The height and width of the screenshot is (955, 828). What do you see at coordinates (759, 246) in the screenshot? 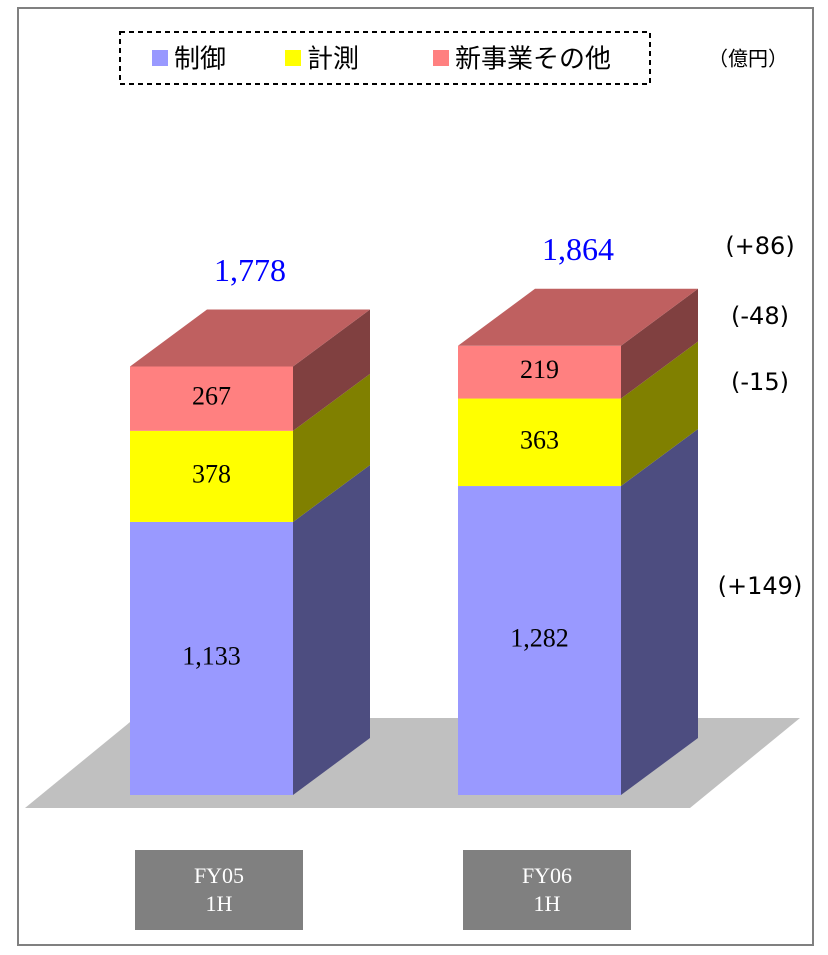
I see `annotation: (+86)` at bounding box center [759, 246].